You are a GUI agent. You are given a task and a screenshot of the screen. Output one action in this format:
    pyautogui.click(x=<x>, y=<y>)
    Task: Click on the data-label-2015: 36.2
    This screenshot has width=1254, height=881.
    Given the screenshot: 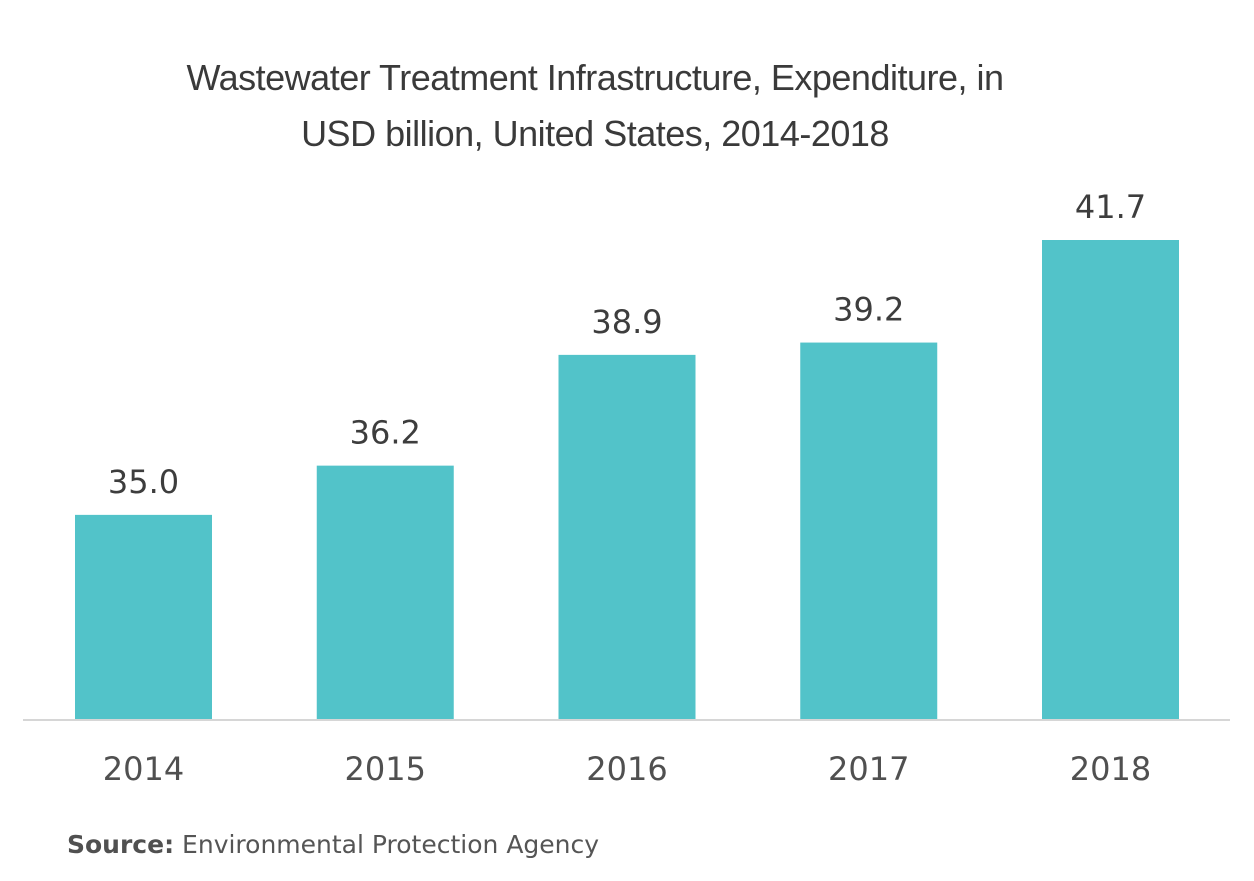 What is the action you would take?
    pyautogui.click(x=385, y=433)
    